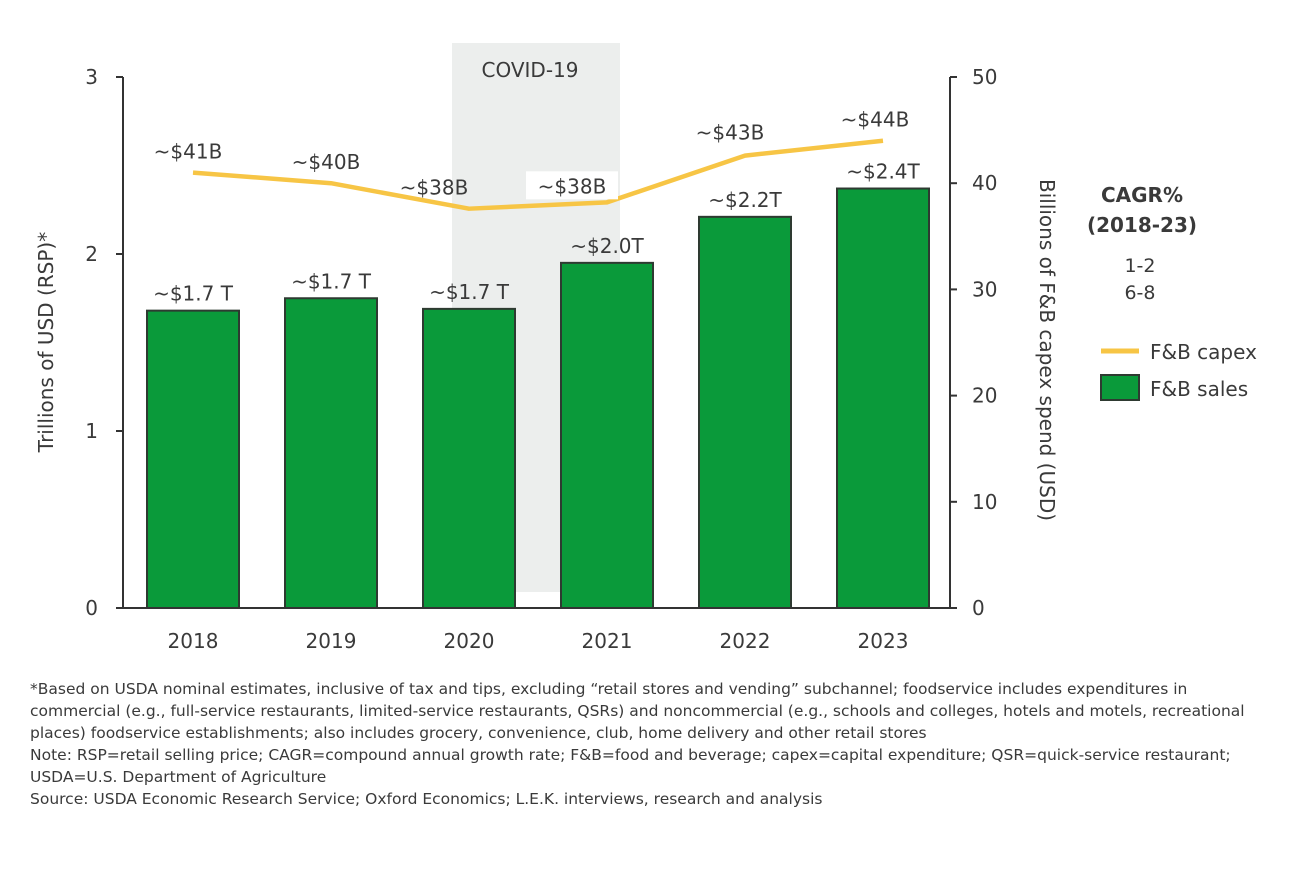 The height and width of the screenshot is (889, 1300). Describe the element at coordinates (1047, 350) in the screenshot. I see `right-axis-label: Billions of F&B capex spend (USD)` at that location.